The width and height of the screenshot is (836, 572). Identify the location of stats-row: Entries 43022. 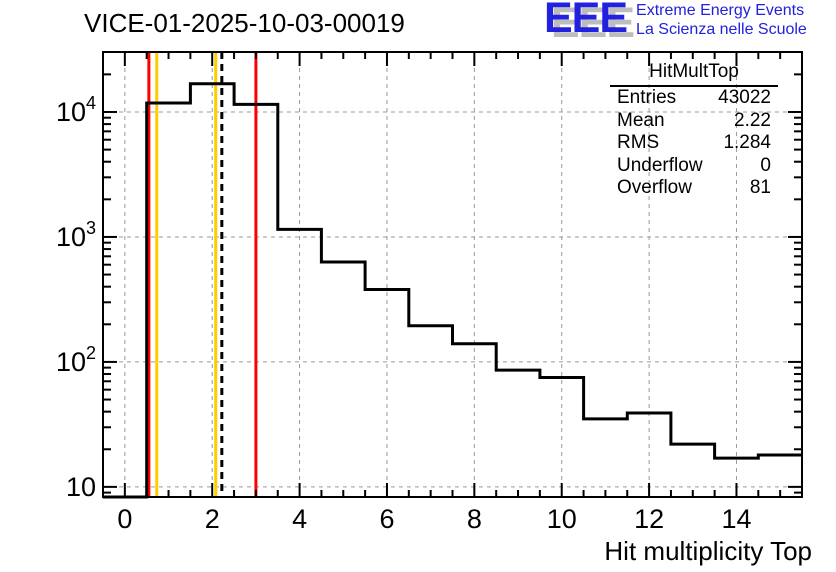
(694, 98).